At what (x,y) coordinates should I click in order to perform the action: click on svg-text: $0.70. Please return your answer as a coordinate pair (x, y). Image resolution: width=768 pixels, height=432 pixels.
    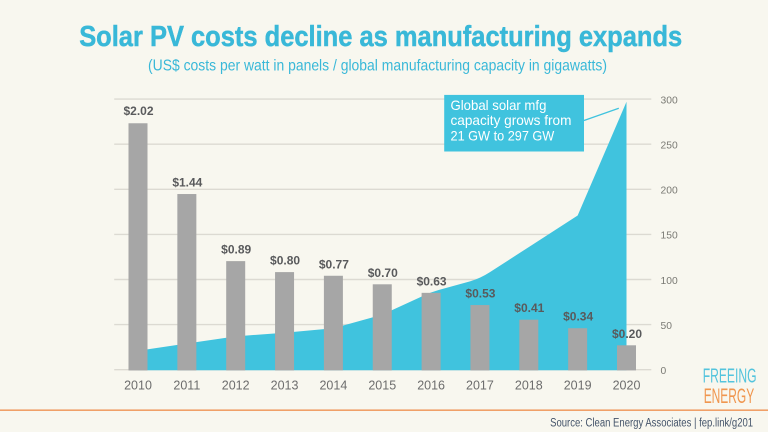
    Looking at the image, I should click on (383, 273).